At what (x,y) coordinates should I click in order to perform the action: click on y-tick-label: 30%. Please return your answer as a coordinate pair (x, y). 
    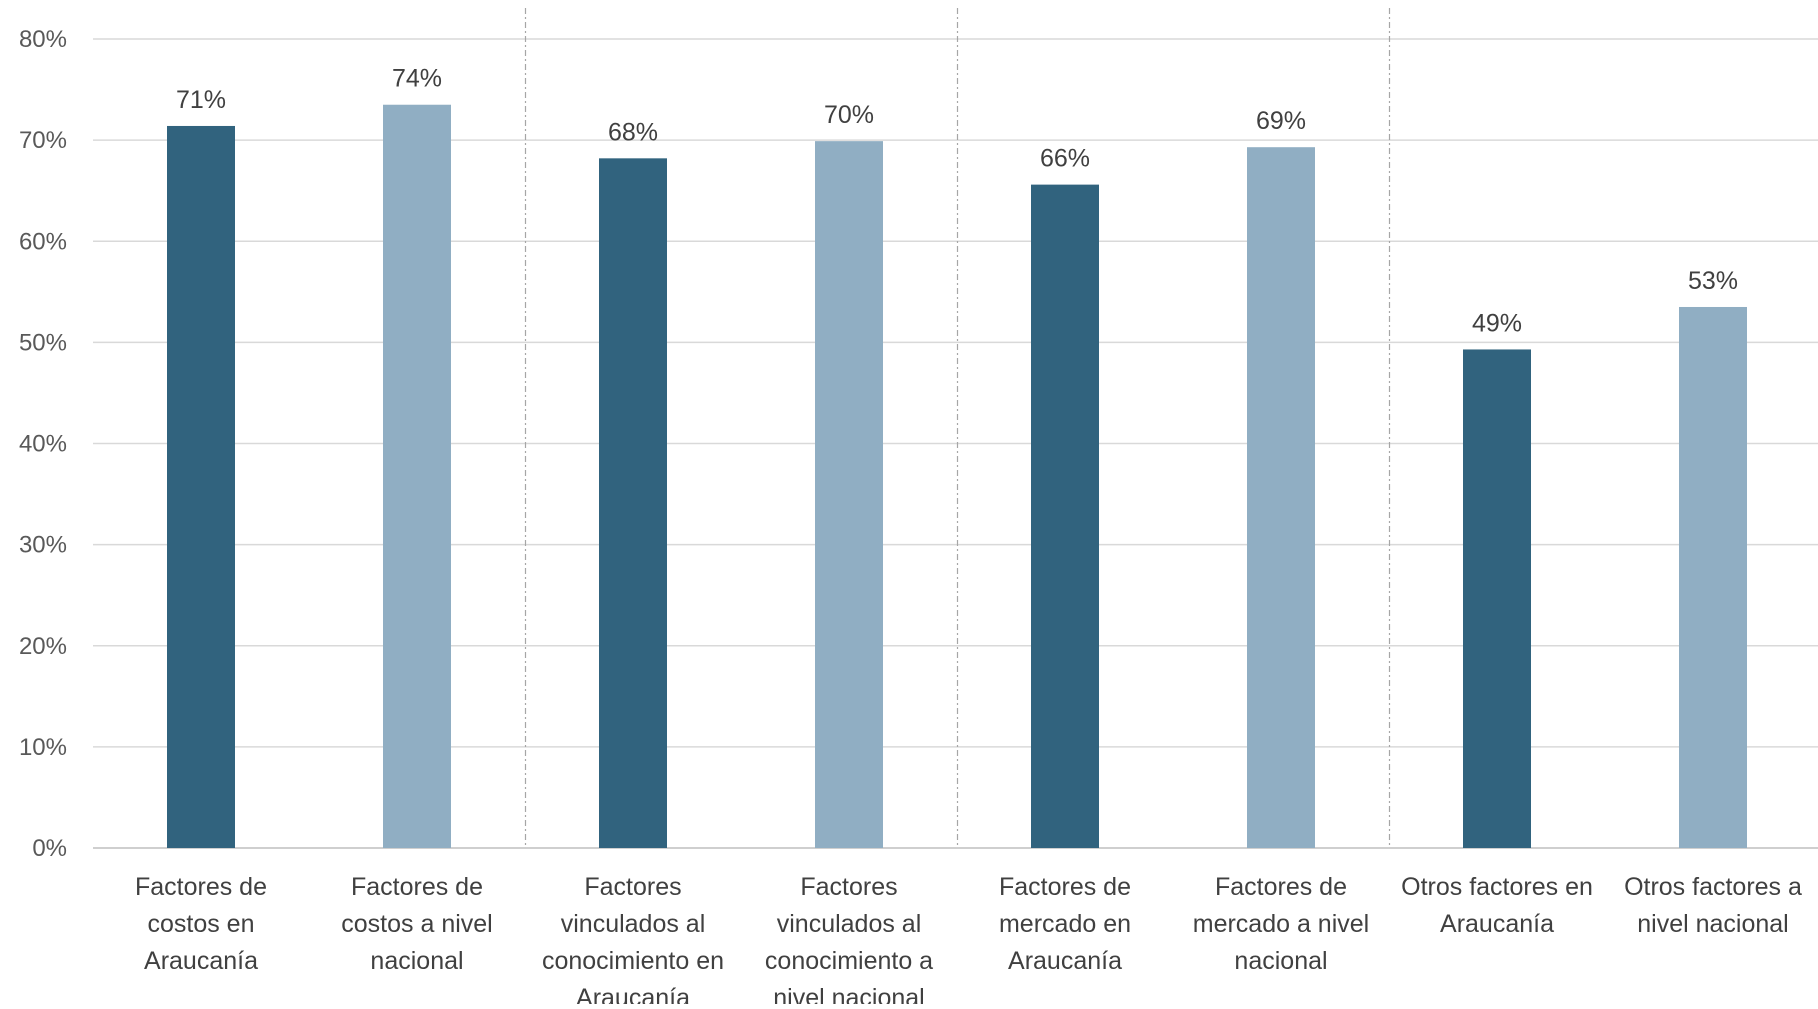
    Looking at the image, I should click on (43, 545).